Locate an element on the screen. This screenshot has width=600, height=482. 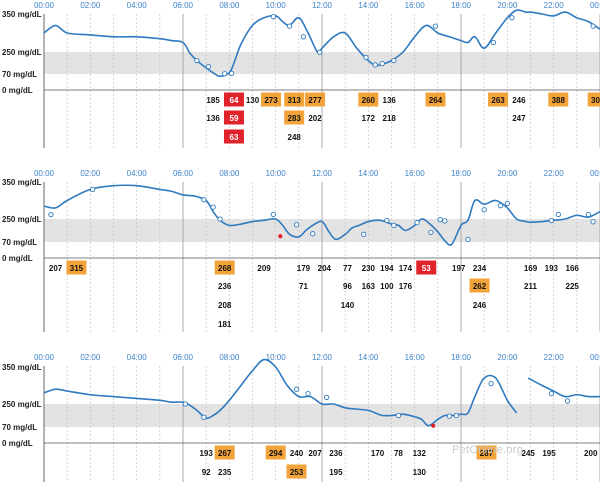
reading-value: 264 is located at coordinates (436, 100).